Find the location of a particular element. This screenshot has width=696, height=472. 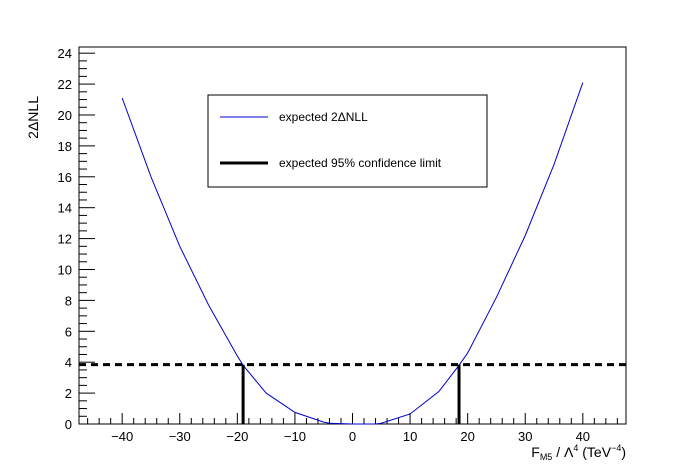

legend-label-nll: expected 2ΔNLL is located at coordinates (323, 117).